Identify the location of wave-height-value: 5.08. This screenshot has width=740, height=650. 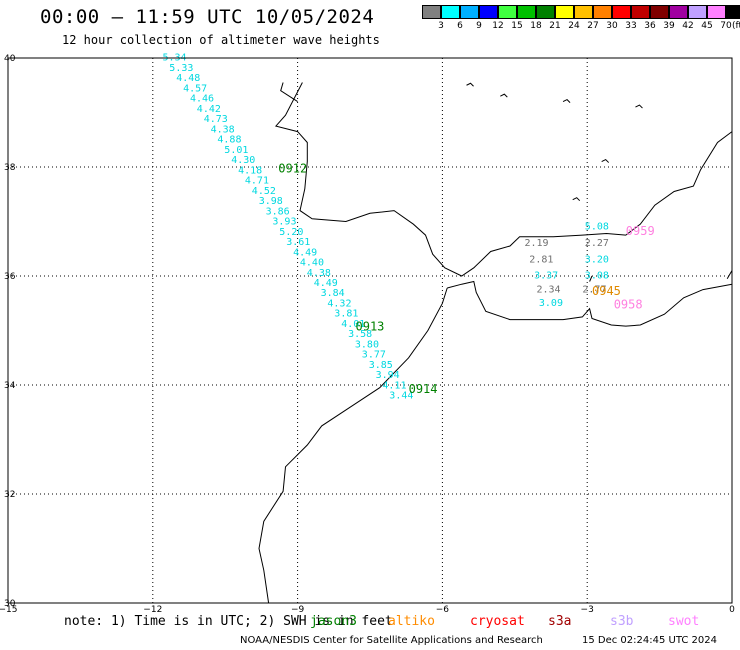
(597, 227).